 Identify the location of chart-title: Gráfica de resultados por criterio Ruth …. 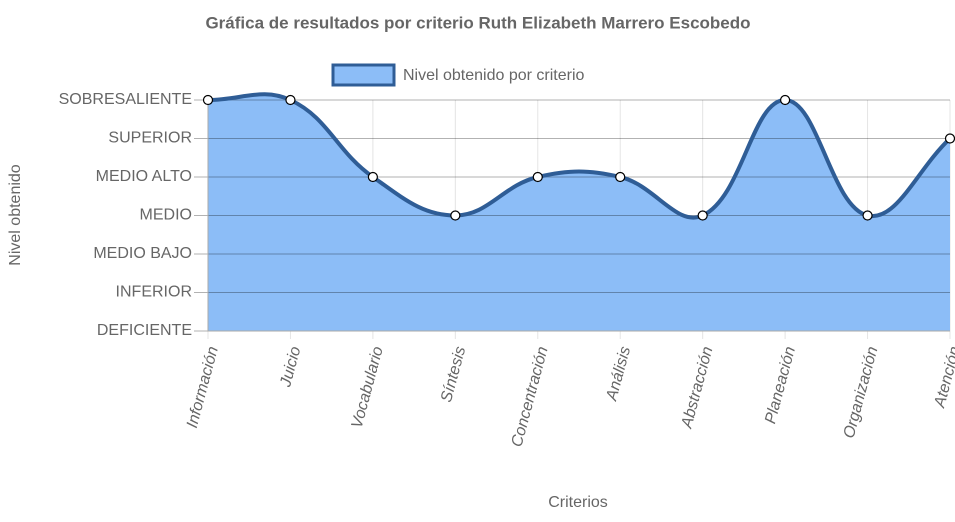
(477, 22).